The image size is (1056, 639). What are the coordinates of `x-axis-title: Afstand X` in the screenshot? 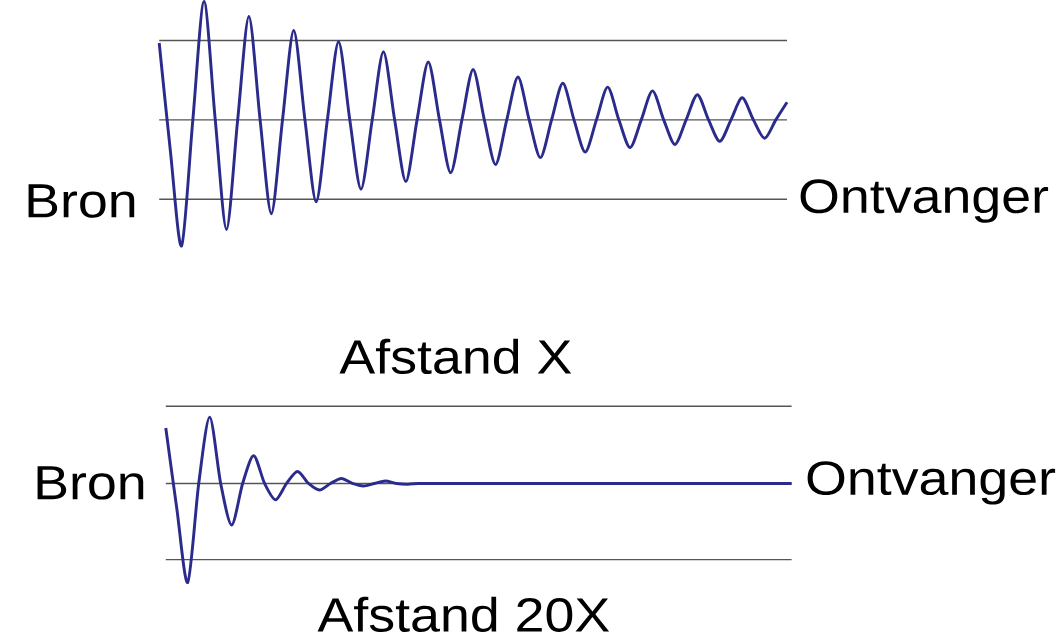 It's located at (455, 356).